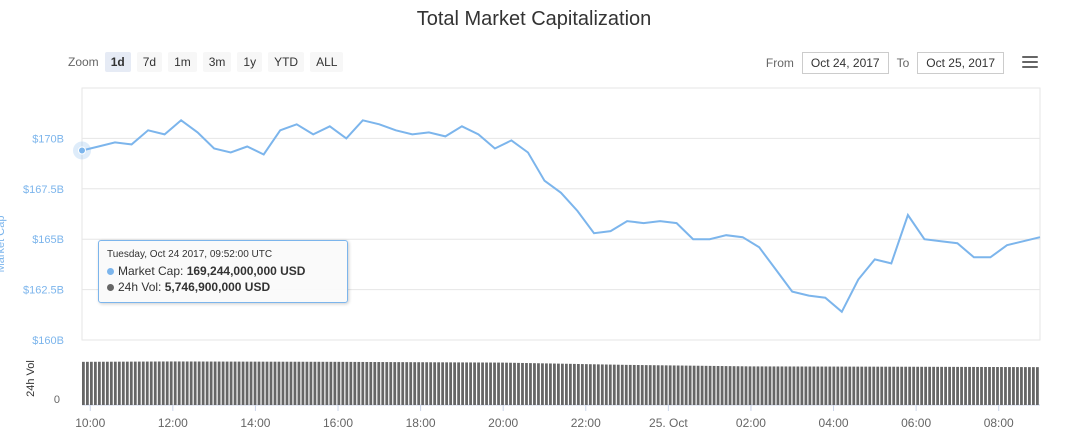 This screenshot has height=441, width=1068. I want to click on x-tick-label: 02:00, so click(751, 423).